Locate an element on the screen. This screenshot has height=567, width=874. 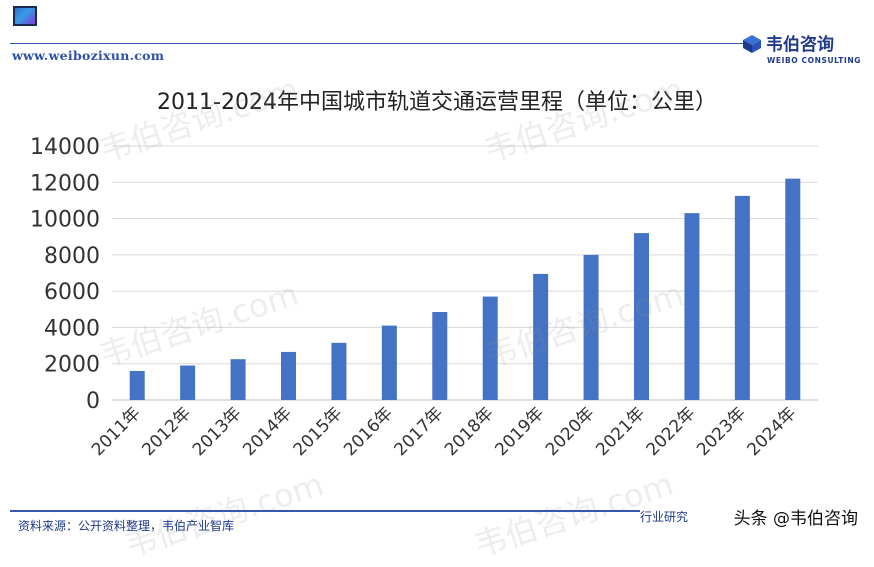
x-tick-label: 2022年 is located at coordinates (671, 431).